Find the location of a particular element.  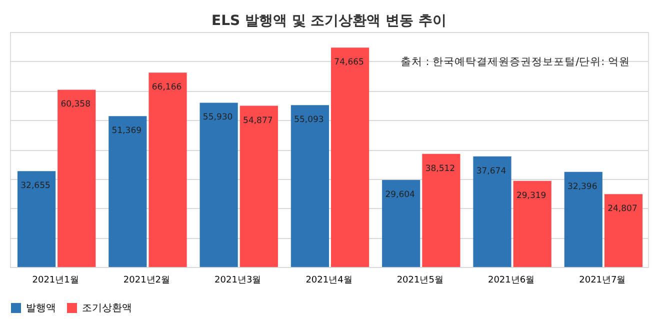

data-label: 32,655 is located at coordinates (35, 186).